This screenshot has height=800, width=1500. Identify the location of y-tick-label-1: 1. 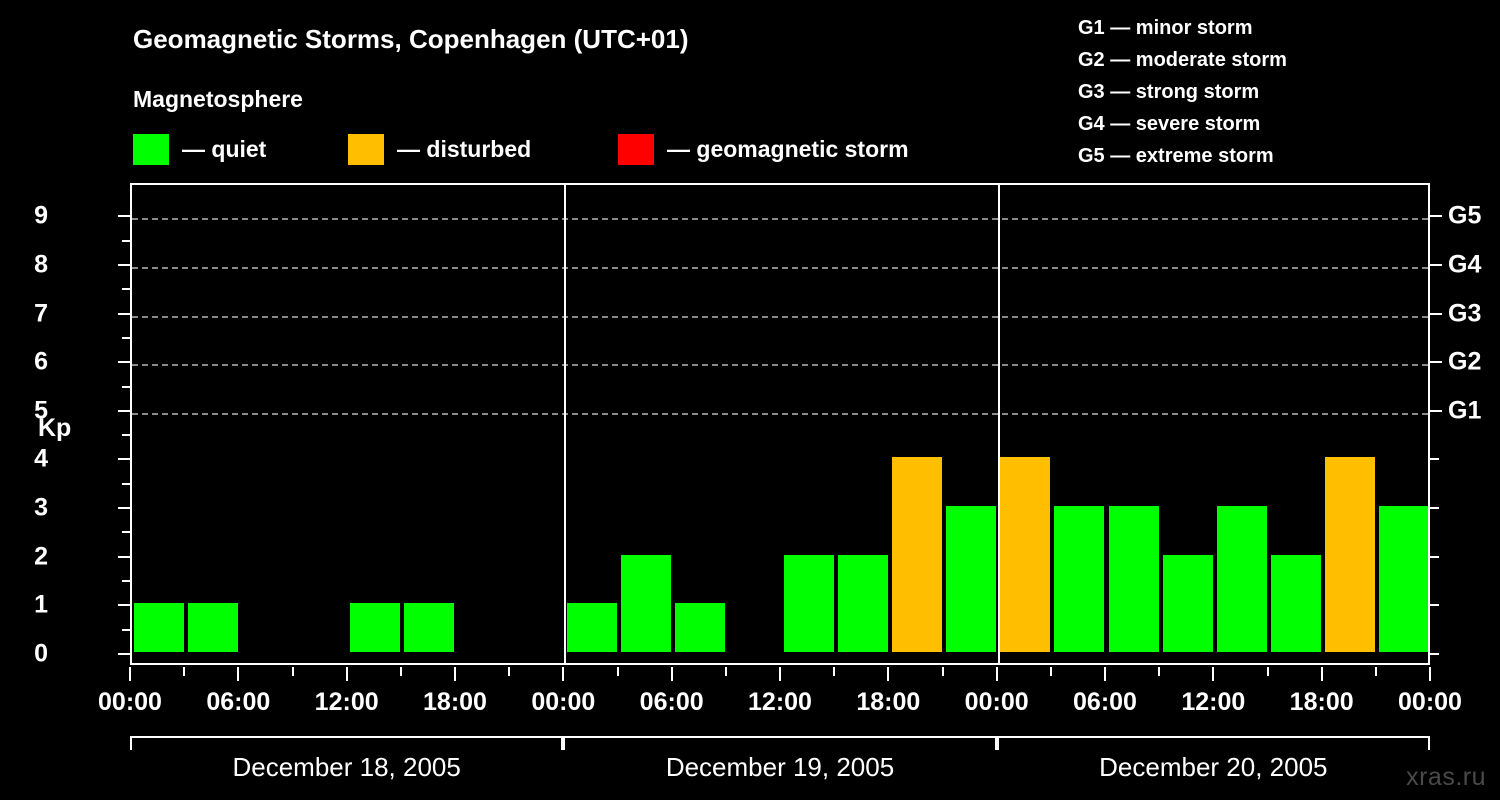
(41, 604).